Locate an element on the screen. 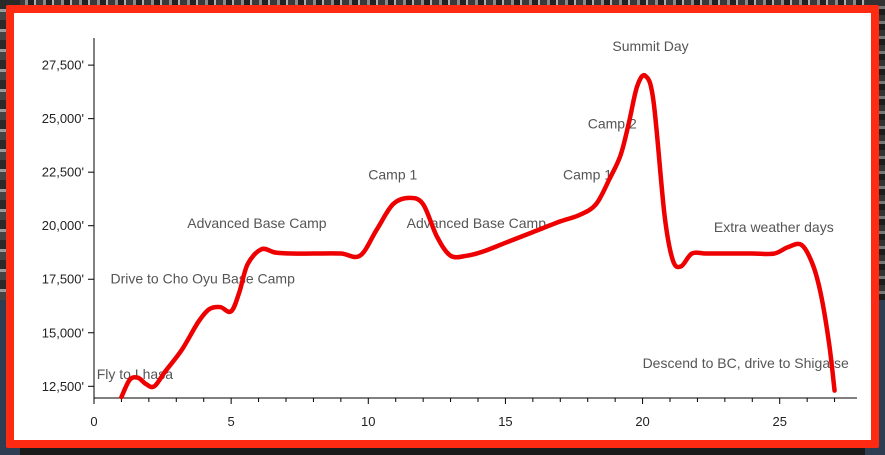  y-tick-label: 25,000' is located at coordinates (63, 118).